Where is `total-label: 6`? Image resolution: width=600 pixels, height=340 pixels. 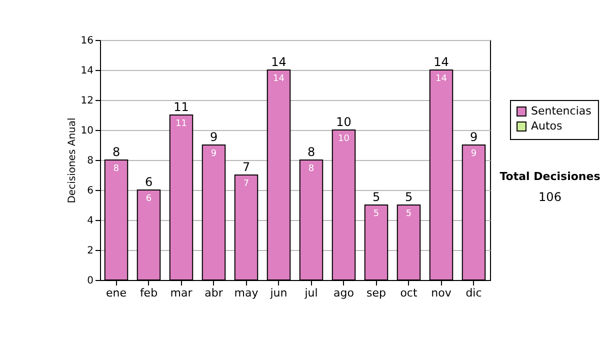
total-label: 6 is located at coordinates (148, 182).